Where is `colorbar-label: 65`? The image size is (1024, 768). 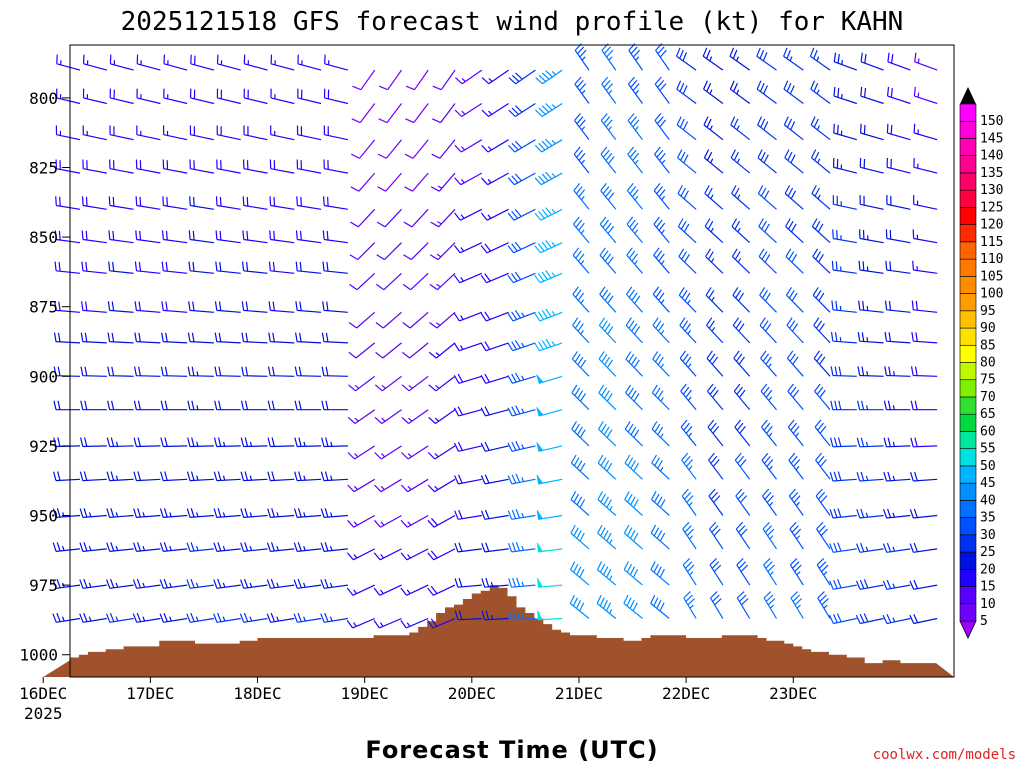
colorbar-label: 65 is located at coordinates (988, 414).